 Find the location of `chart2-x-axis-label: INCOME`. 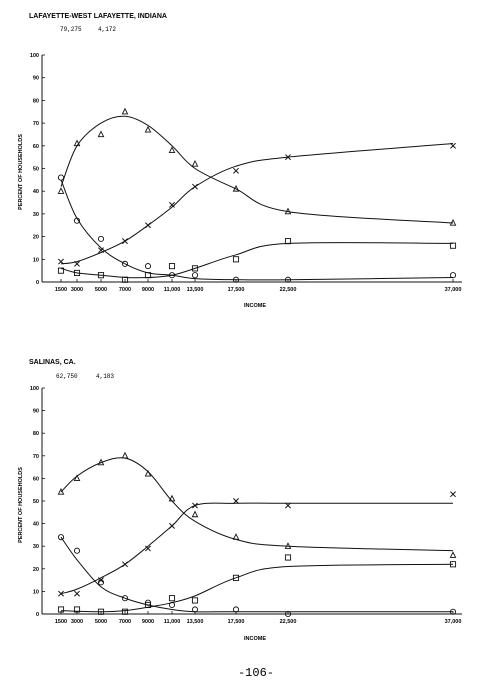

chart2-x-axis-label: INCOME is located at coordinates (255, 639).